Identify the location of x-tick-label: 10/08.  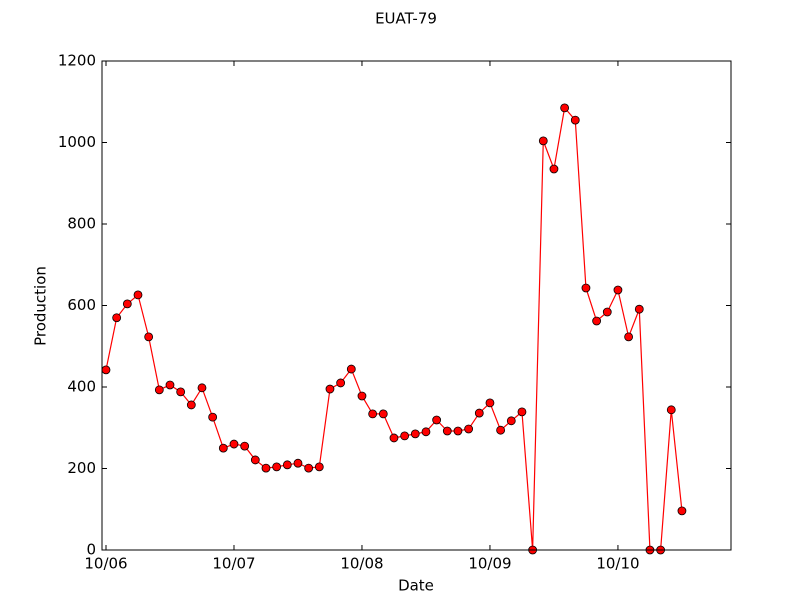
(361, 564).